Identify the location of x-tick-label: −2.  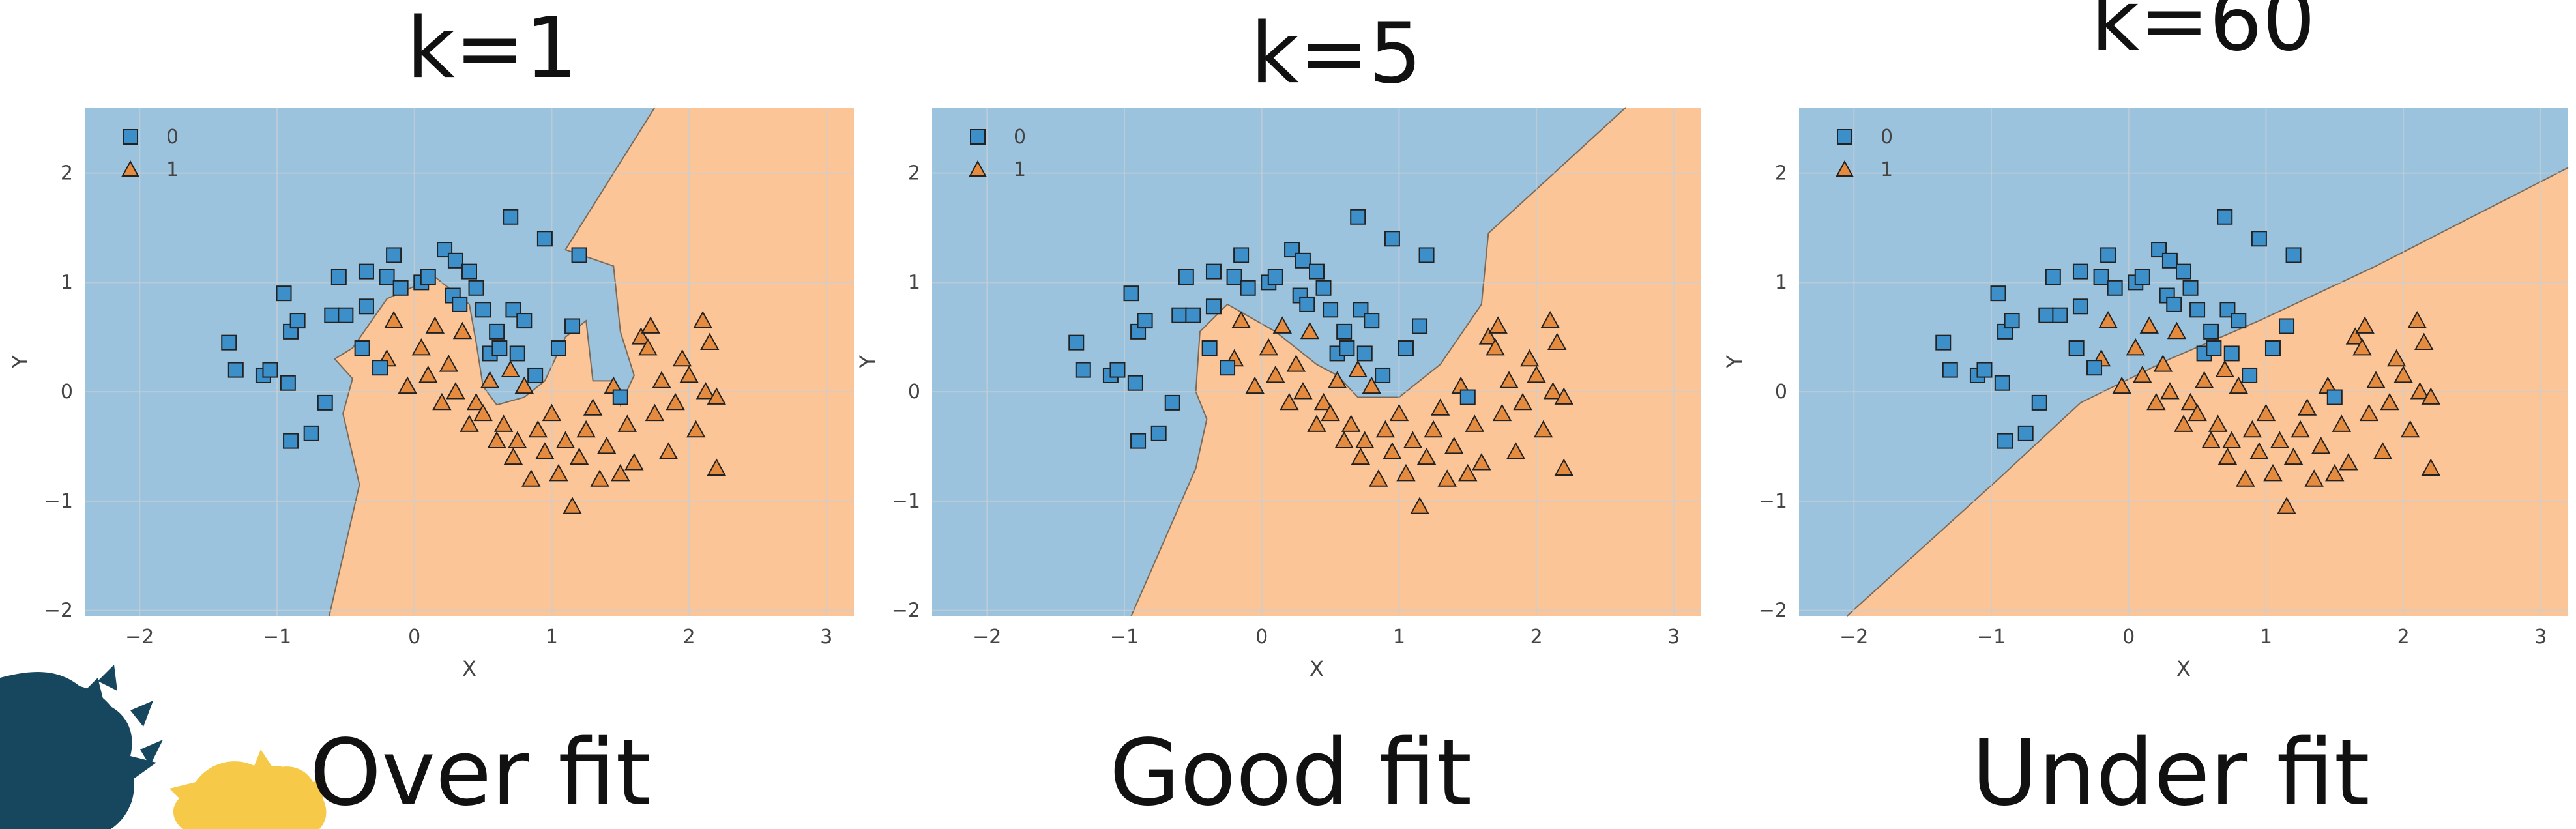
(987, 637).